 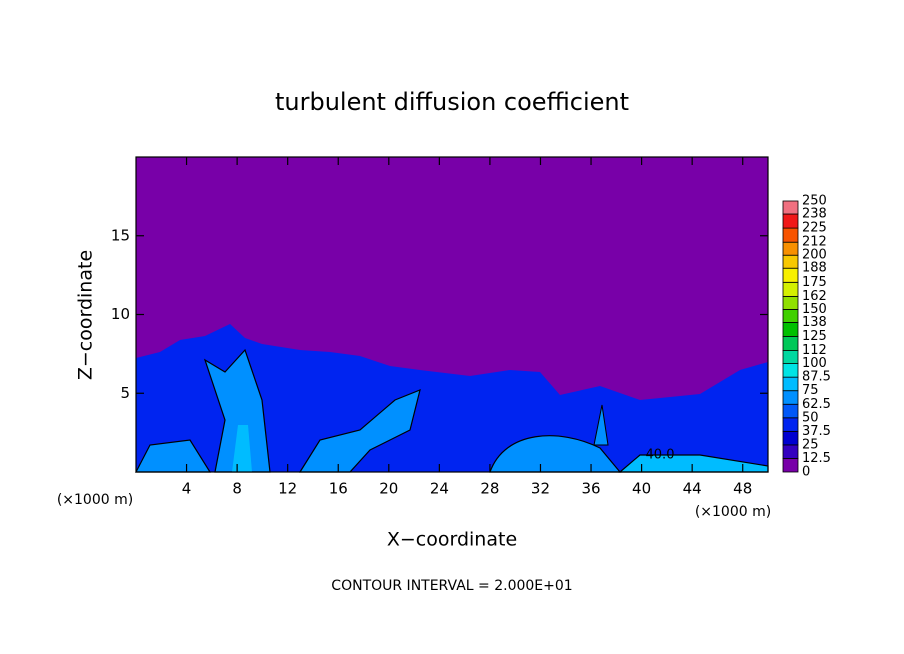 What do you see at coordinates (660, 455) in the screenshot?
I see `contour-label: 40.0` at bounding box center [660, 455].